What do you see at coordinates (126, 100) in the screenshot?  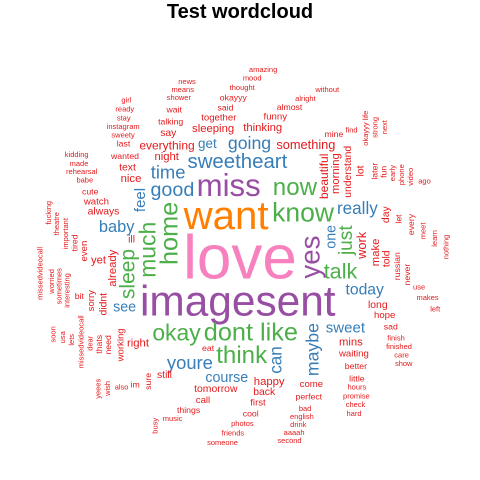 I see `word-224: girl` at bounding box center [126, 100].